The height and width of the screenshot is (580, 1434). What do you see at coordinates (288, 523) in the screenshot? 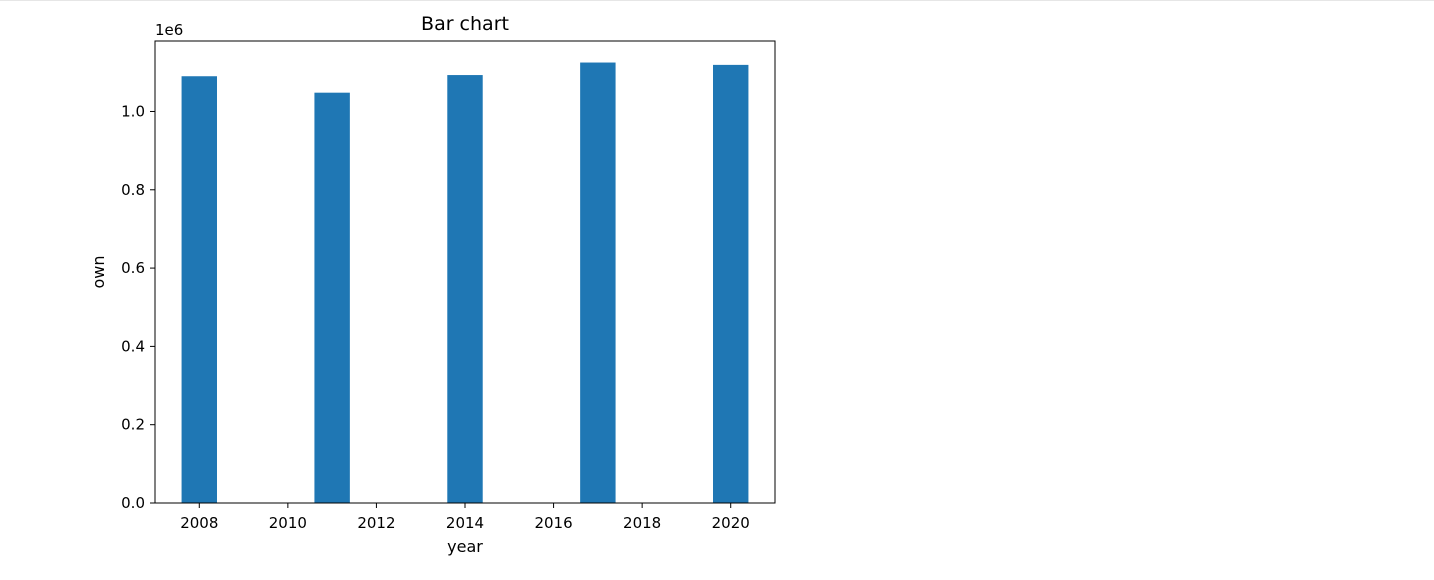
I see `x-tick-label: 2010` at bounding box center [288, 523].